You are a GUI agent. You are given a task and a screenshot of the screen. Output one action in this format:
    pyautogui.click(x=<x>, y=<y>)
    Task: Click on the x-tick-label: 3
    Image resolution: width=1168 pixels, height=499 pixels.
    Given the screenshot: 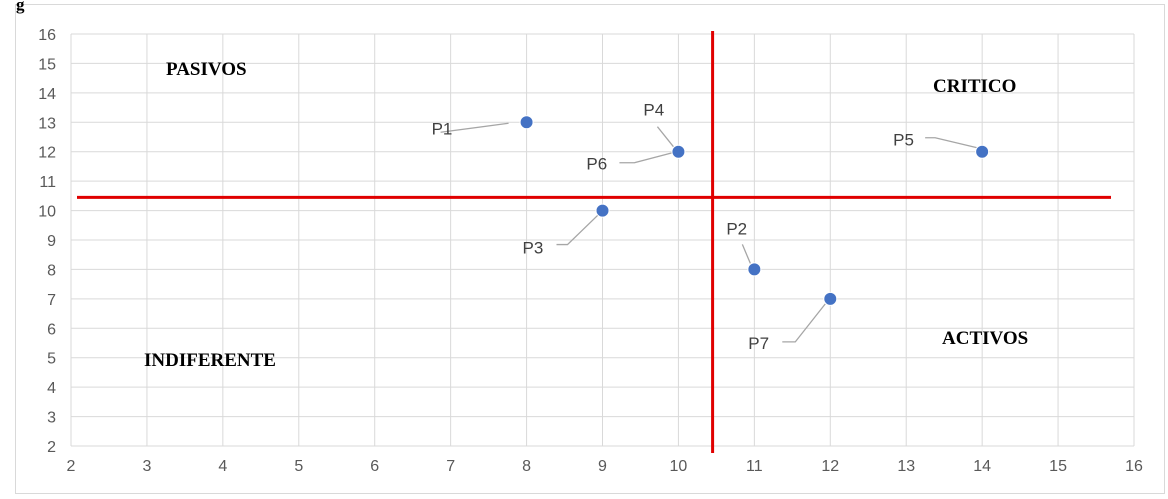 What is the action you would take?
    pyautogui.click(x=146, y=466)
    